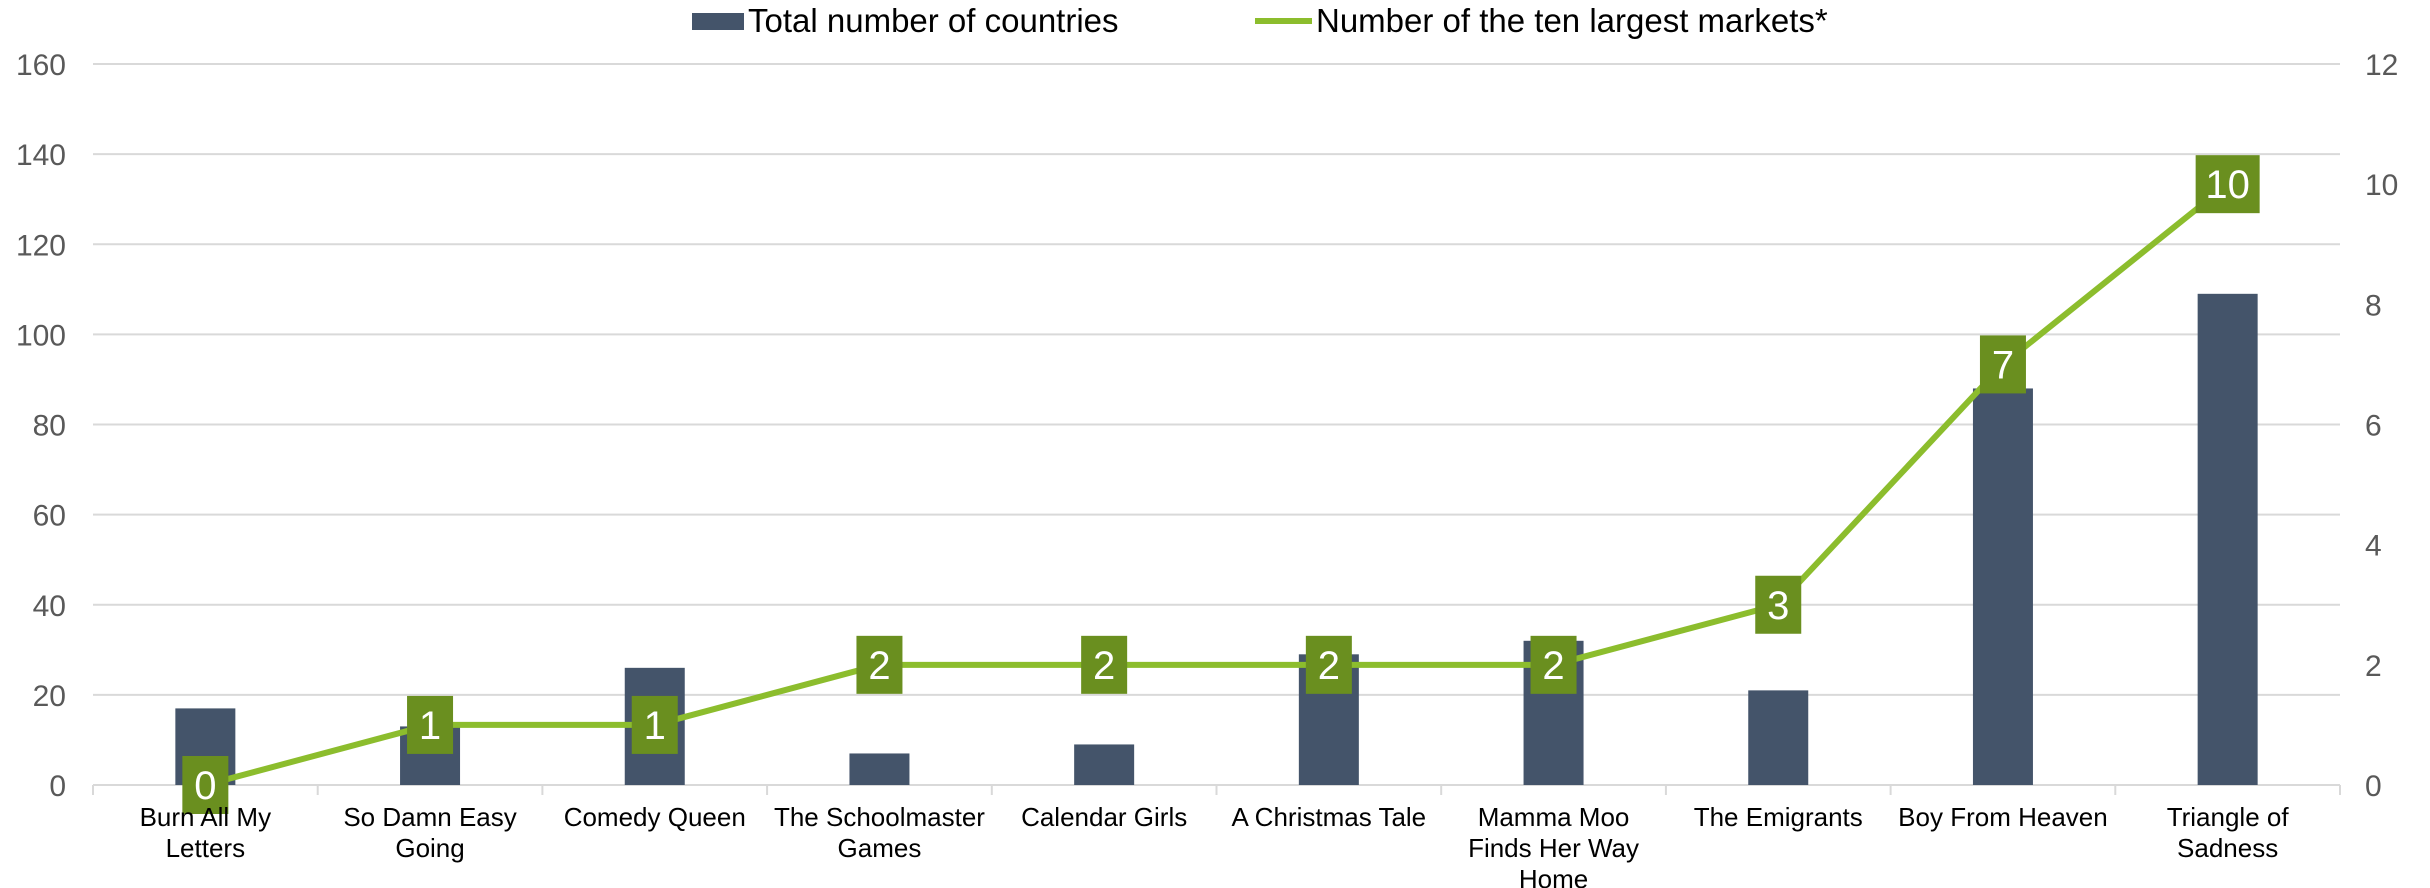 This screenshot has width=2430, height=888. What do you see at coordinates (2373, 786) in the screenshot?
I see `y-right-tick-label: 0` at bounding box center [2373, 786].